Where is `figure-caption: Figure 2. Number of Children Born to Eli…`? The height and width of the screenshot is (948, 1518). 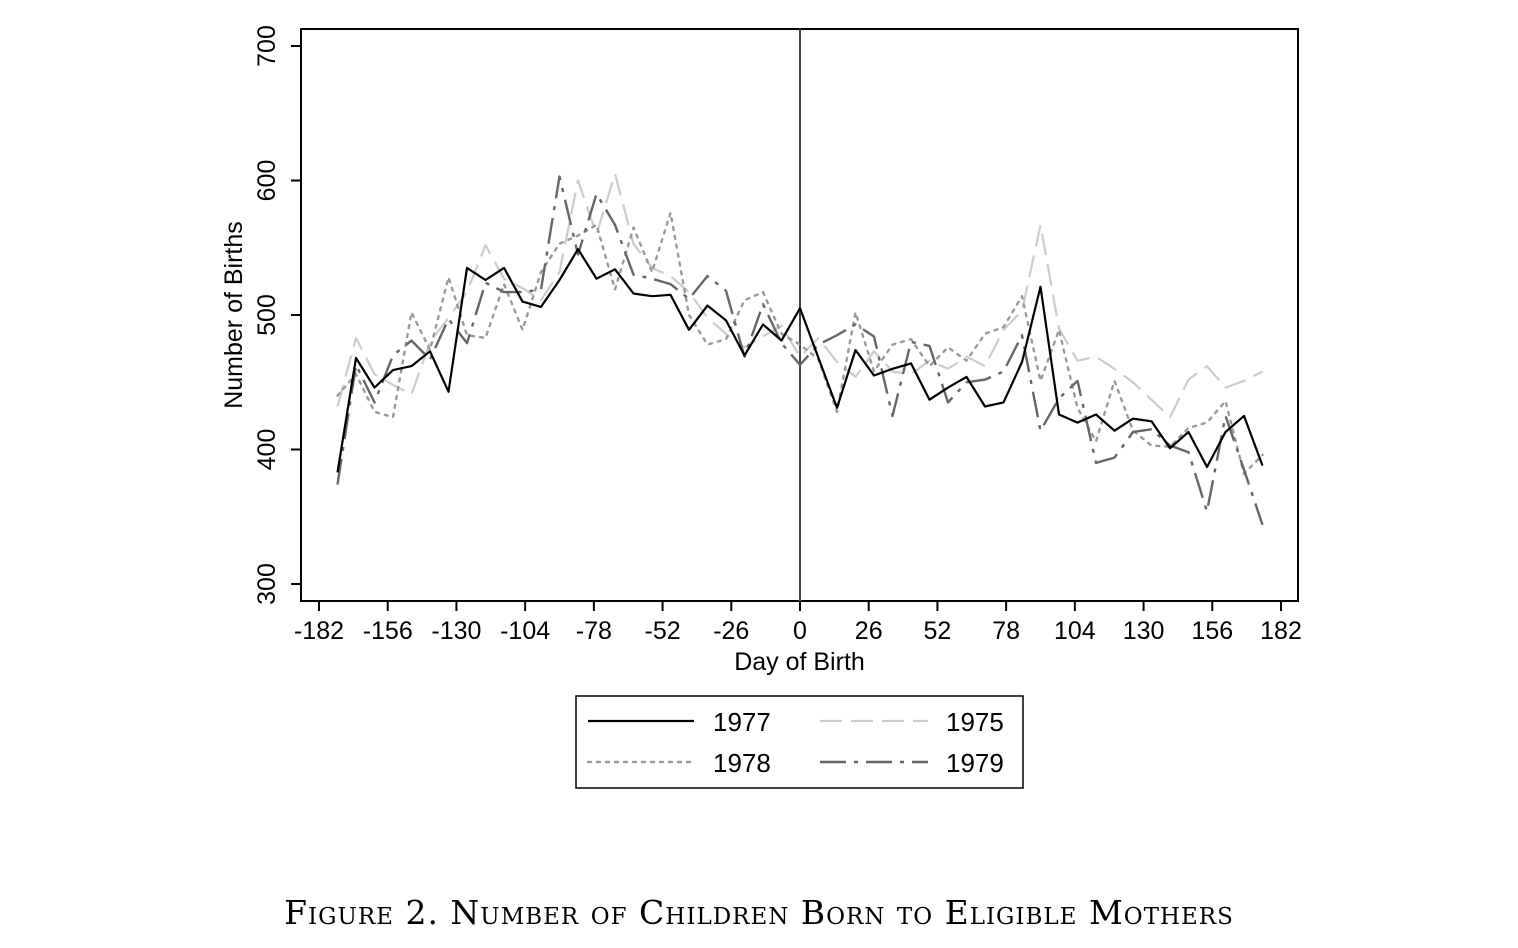 figure-caption: Figure 2. Number of Children Born to Eli… is located at coordinates (759, 912).